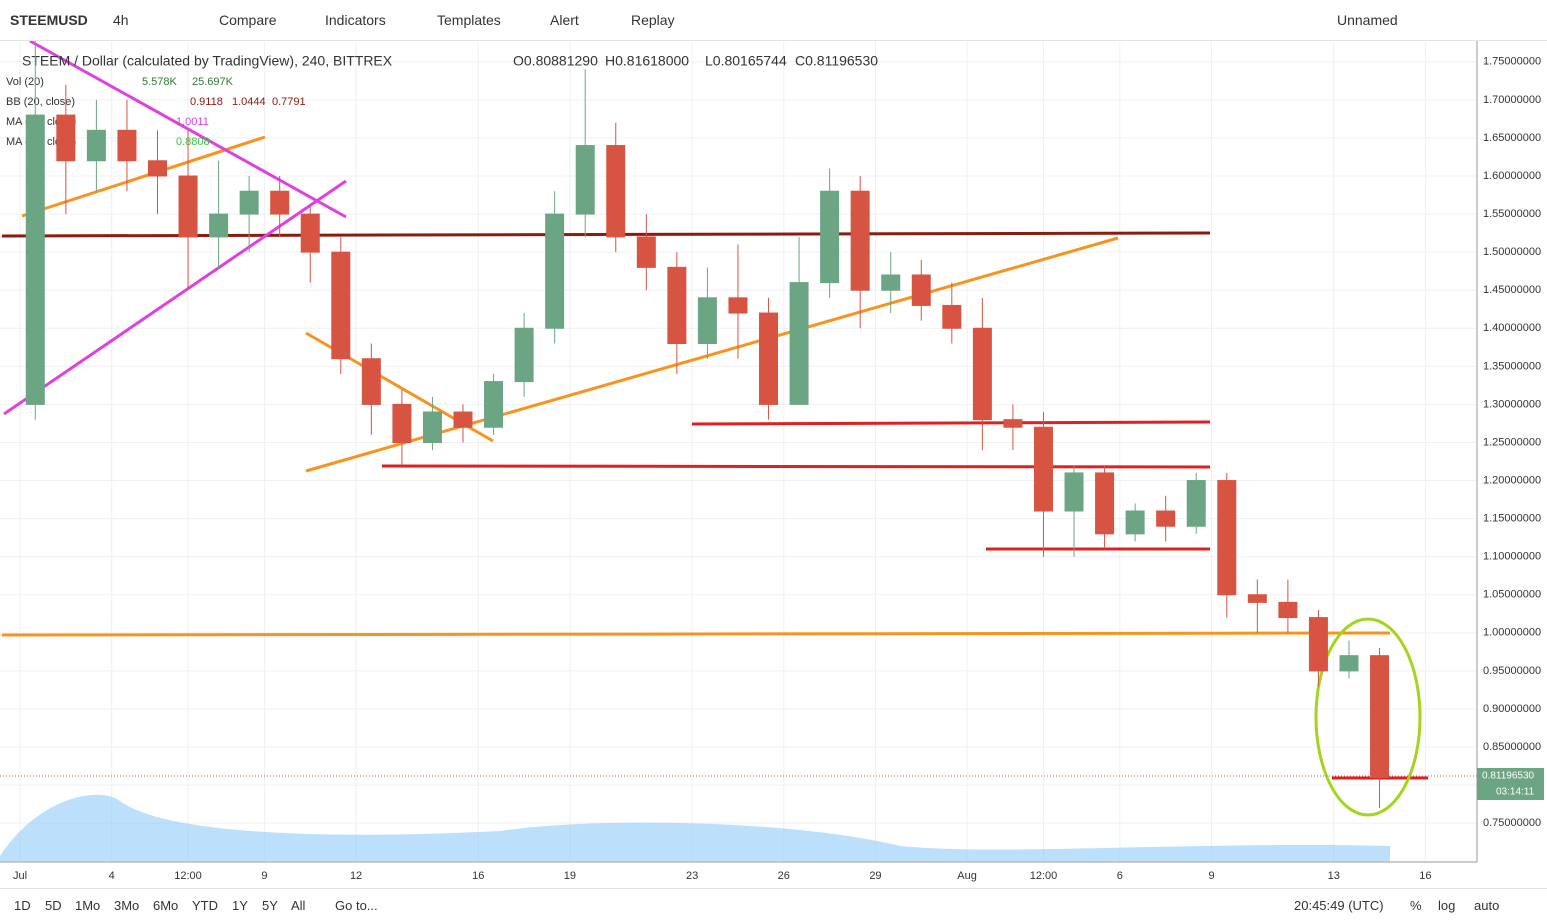 The image size is (1547, 921). I want to click on y-tick-label: 1.20000000, so click(1512, 480).